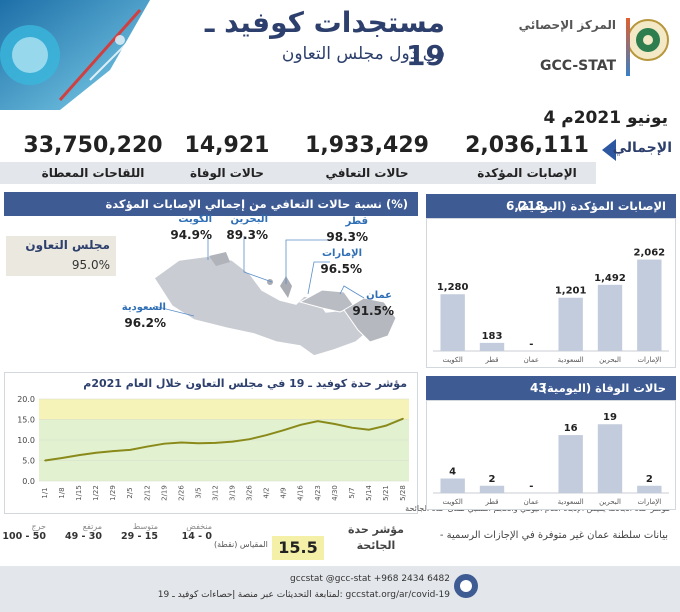 The image size is (680, 612). I want to click on total-vaccines-value: 33,750,220, so click(93, 145).